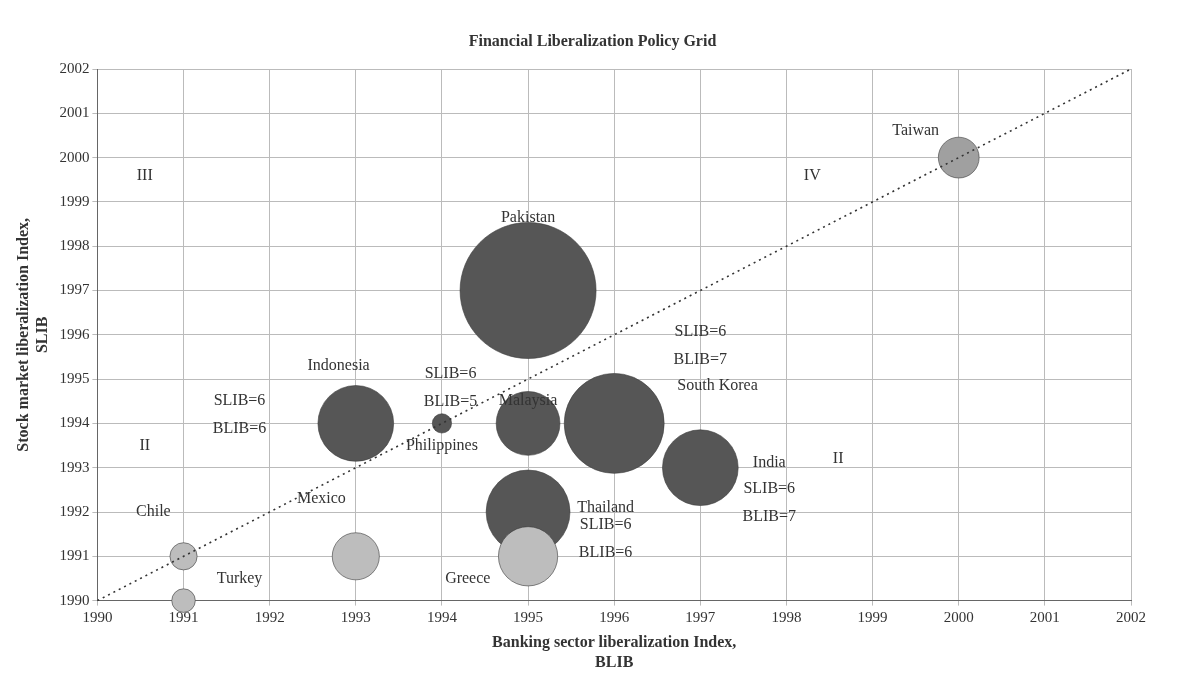  Describe the element at coordinates (97, 616) in the screenshot. I see `x-tick-label: 1990` at that location.